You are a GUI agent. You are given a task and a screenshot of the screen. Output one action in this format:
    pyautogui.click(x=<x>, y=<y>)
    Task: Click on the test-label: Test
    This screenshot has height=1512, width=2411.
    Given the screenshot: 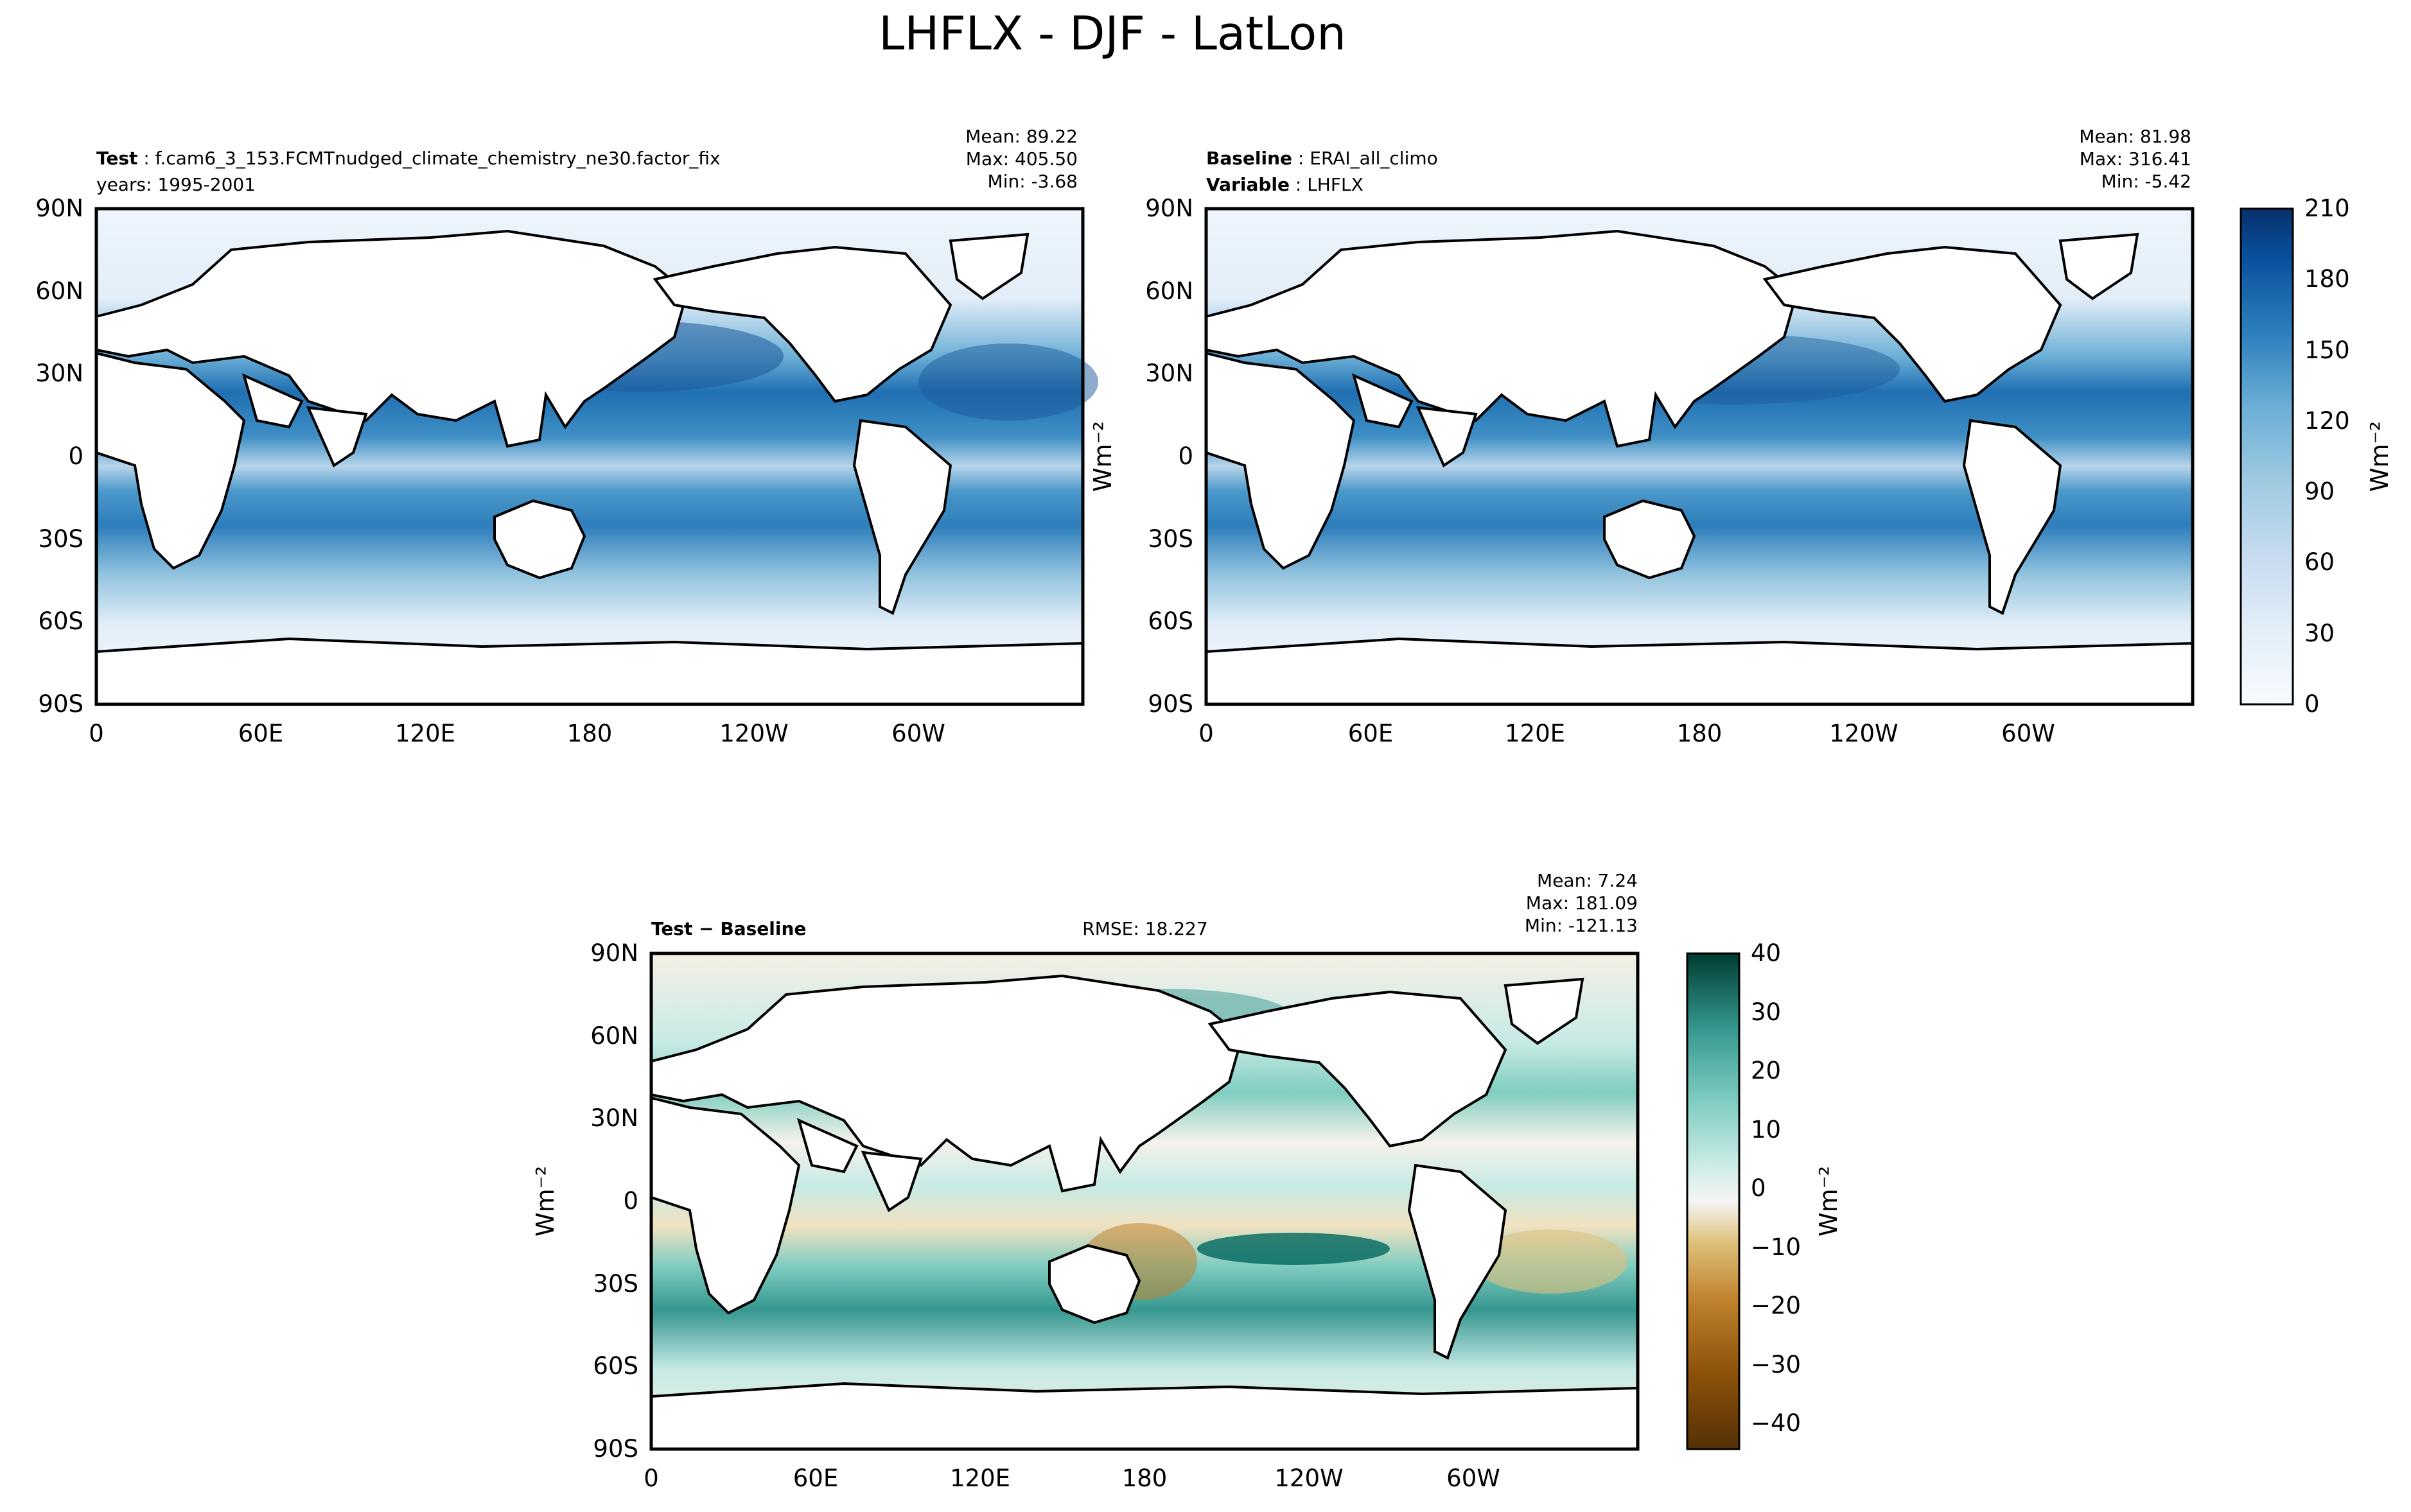 What is the action you would take?
    pyautogui.click(x=117, y=158)
    